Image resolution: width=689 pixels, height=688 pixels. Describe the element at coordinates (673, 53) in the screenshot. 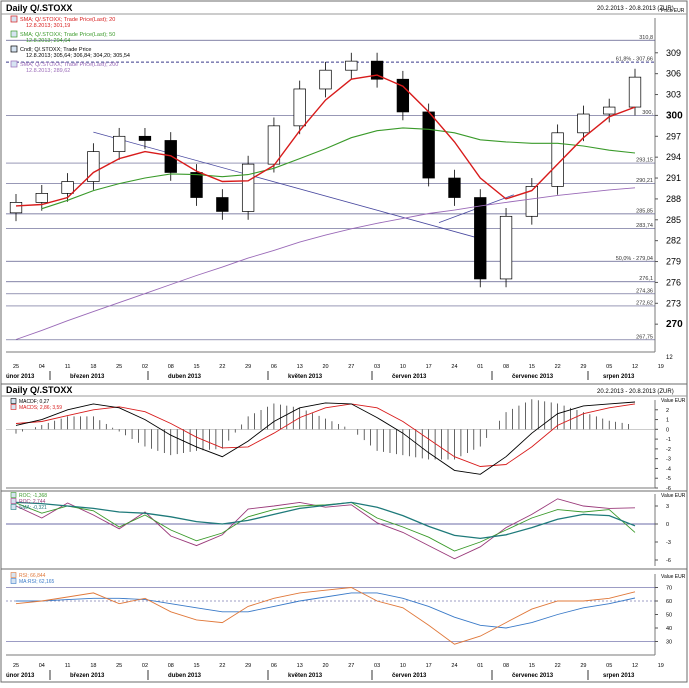

I see `price-tick-label: 309` at that location.